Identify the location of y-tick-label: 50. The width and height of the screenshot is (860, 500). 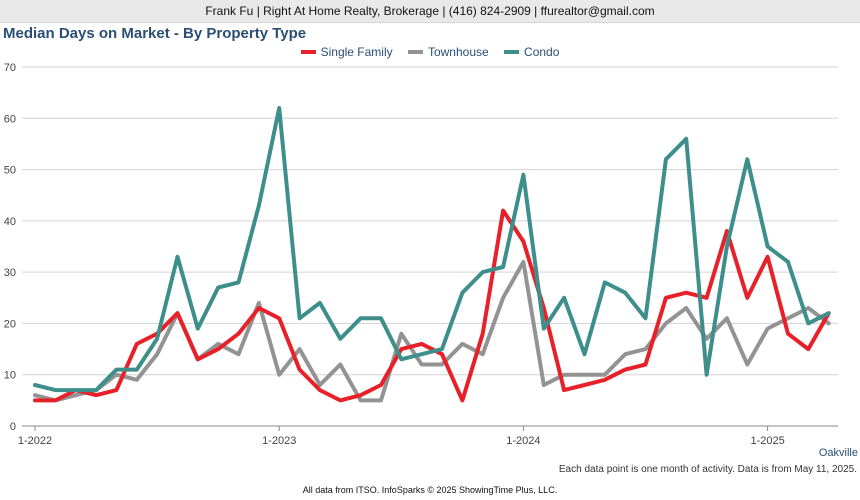
(10, 171).